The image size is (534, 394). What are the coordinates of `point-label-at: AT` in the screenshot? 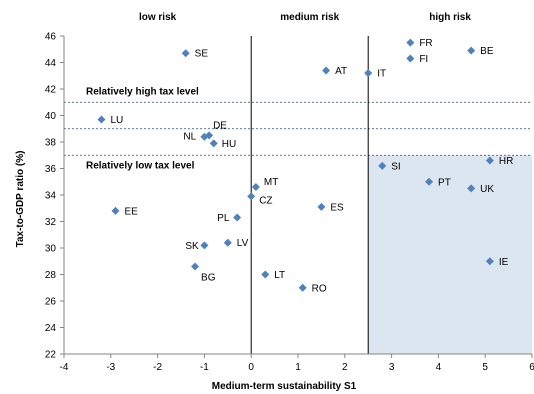 It's located at (341, 71).